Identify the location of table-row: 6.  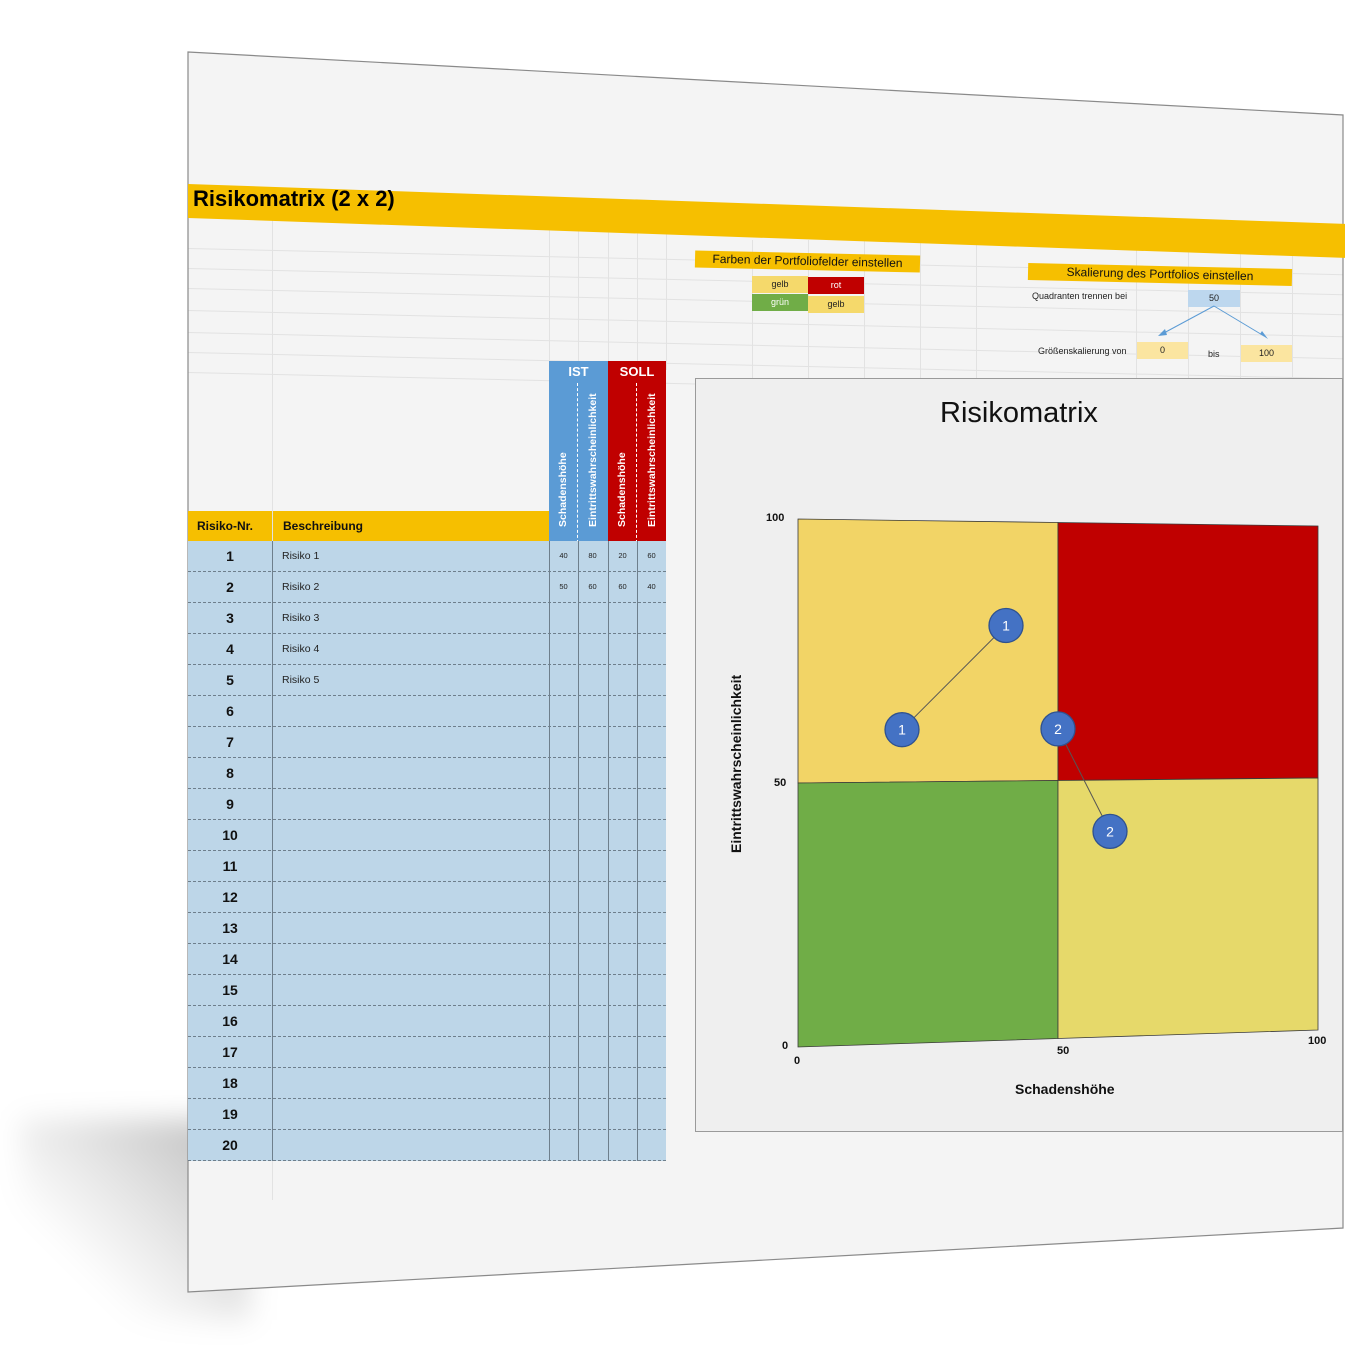
(427, 711).